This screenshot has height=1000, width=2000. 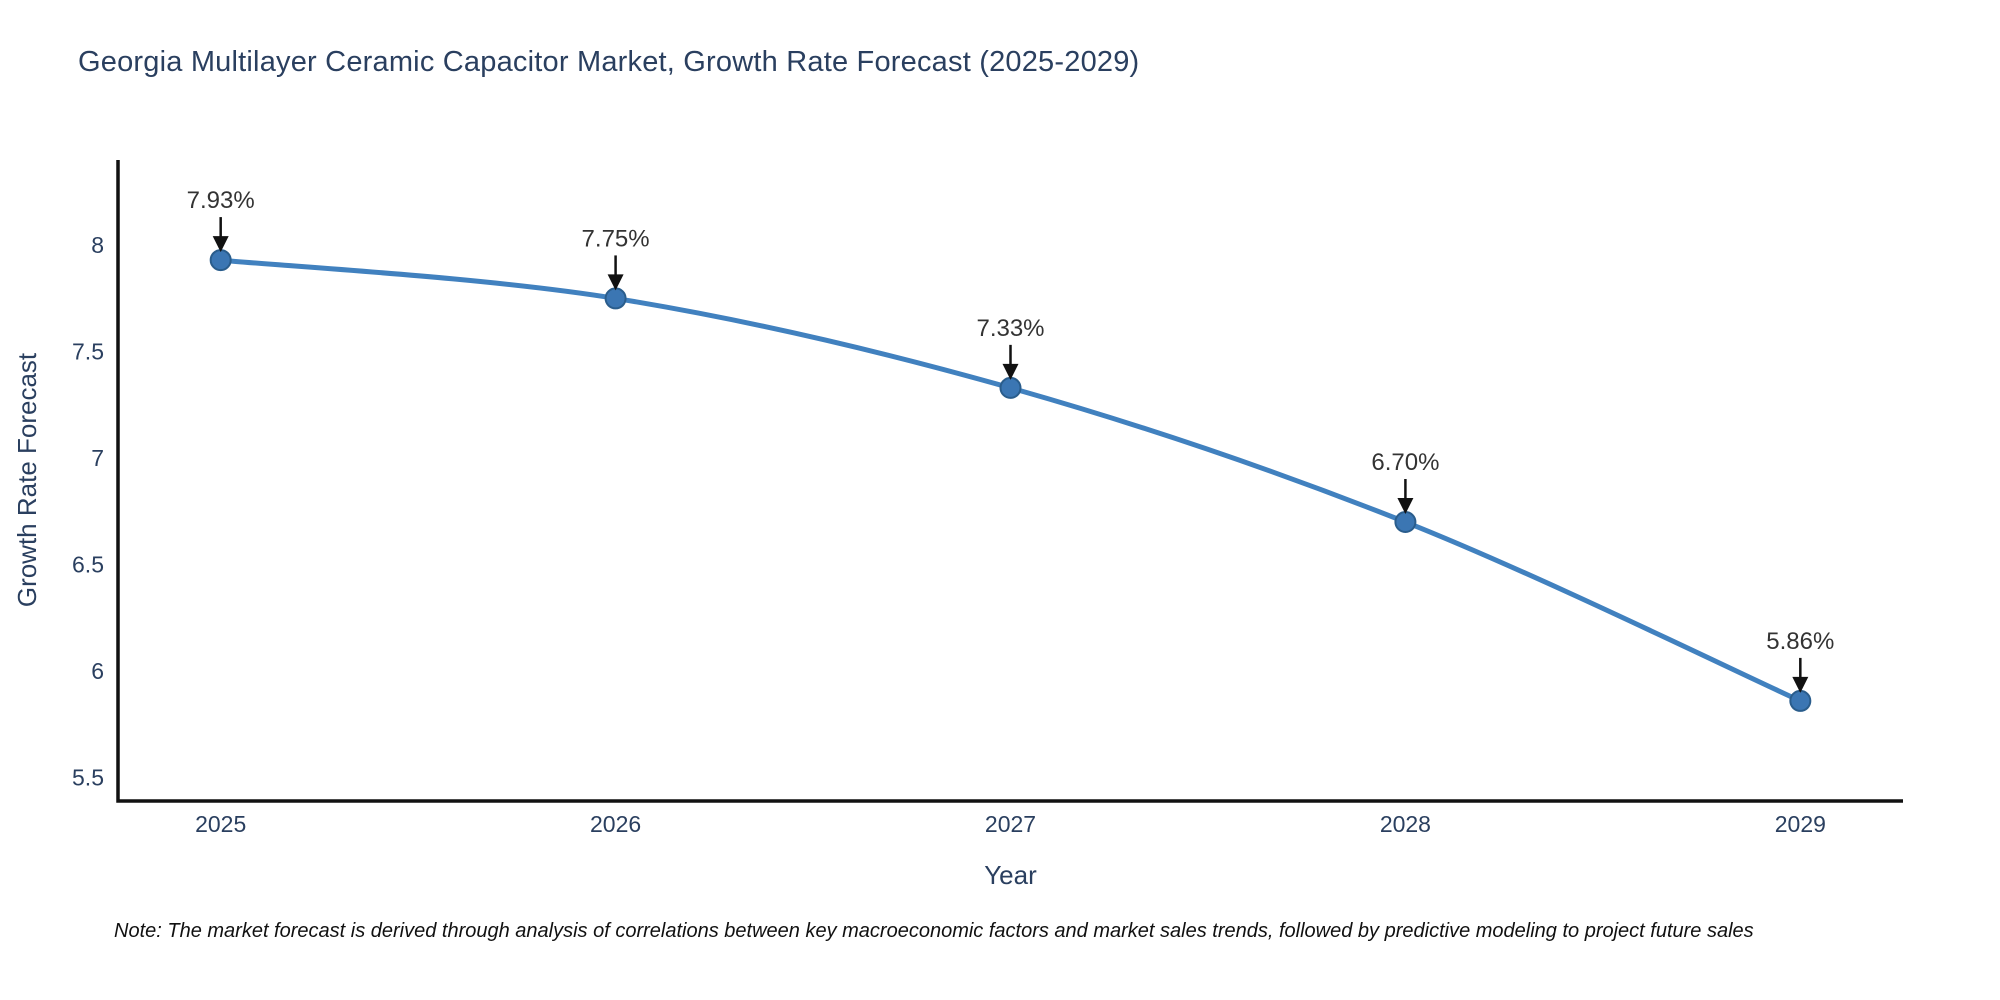 What do you see at coordinates (1010, 824) in the screenshot?
I see `x-tick-label: 2027` at bounding box center [1010, 824].